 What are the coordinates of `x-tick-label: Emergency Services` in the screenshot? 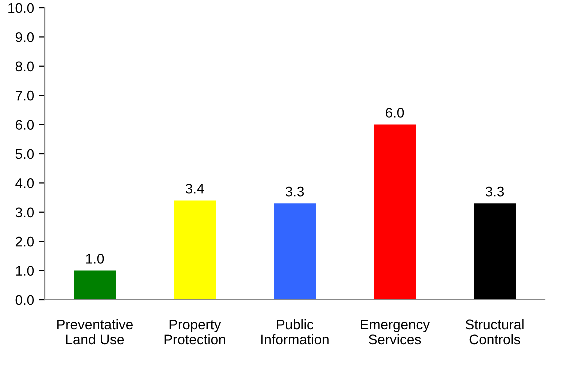 It's located at (395, 332).